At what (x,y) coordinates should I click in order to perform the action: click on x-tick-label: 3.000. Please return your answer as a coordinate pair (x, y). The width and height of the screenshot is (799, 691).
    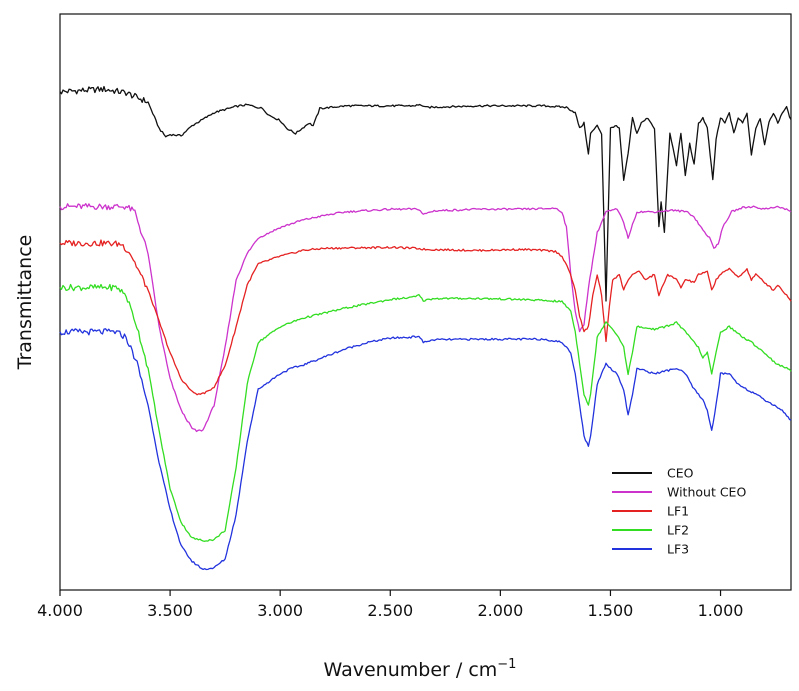
    Looking at the image, I should click on (280, 610).